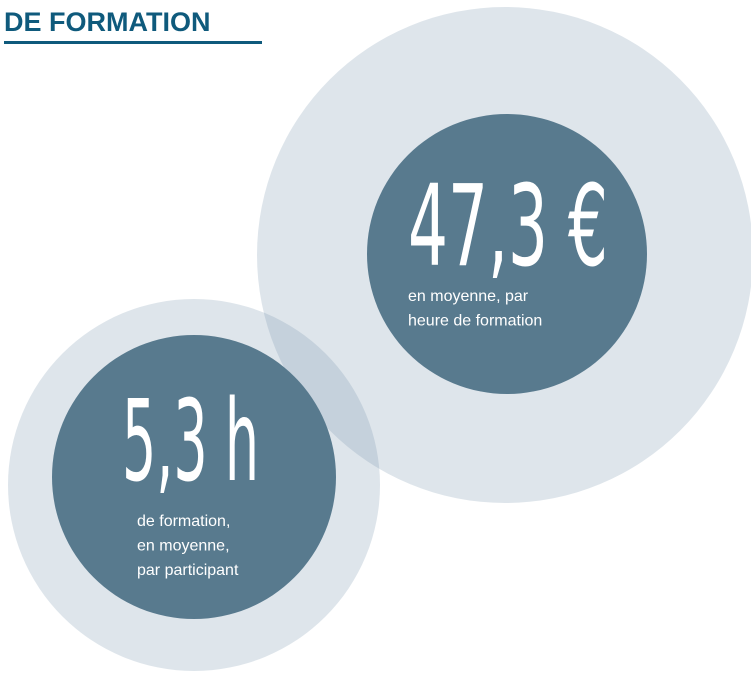 The height and width of the screenshot is (675, 751). What do you see at coordinates (475, 321) in the screenshot?
I see `stat-caption: heure de formation` at bounding box center [475, 321].